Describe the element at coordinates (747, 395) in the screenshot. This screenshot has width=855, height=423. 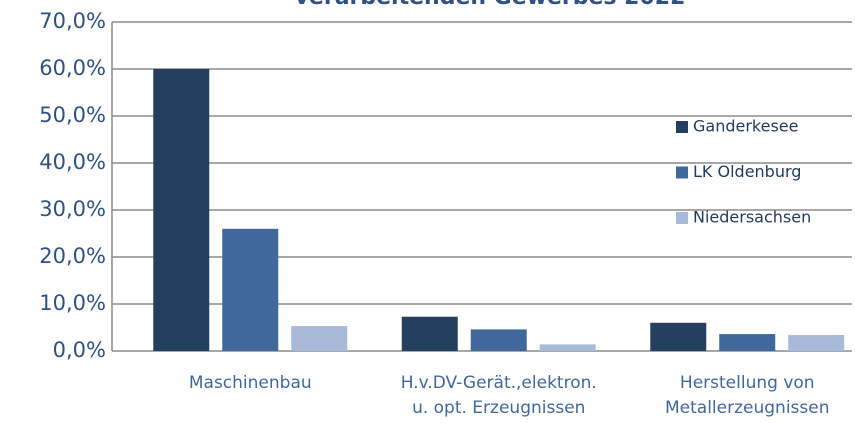
I see `x-tick-label: Herstellung von Metallerzeugnissen` at that location.